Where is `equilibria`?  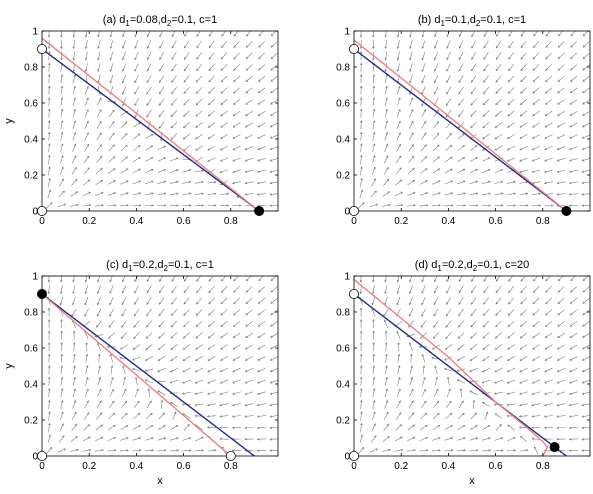
equilibria is located at coordinates (151, 130).